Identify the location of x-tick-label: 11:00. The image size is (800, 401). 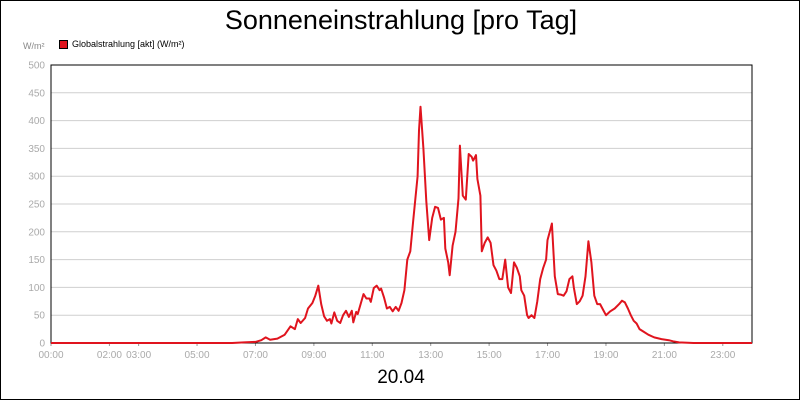
(372, 355).